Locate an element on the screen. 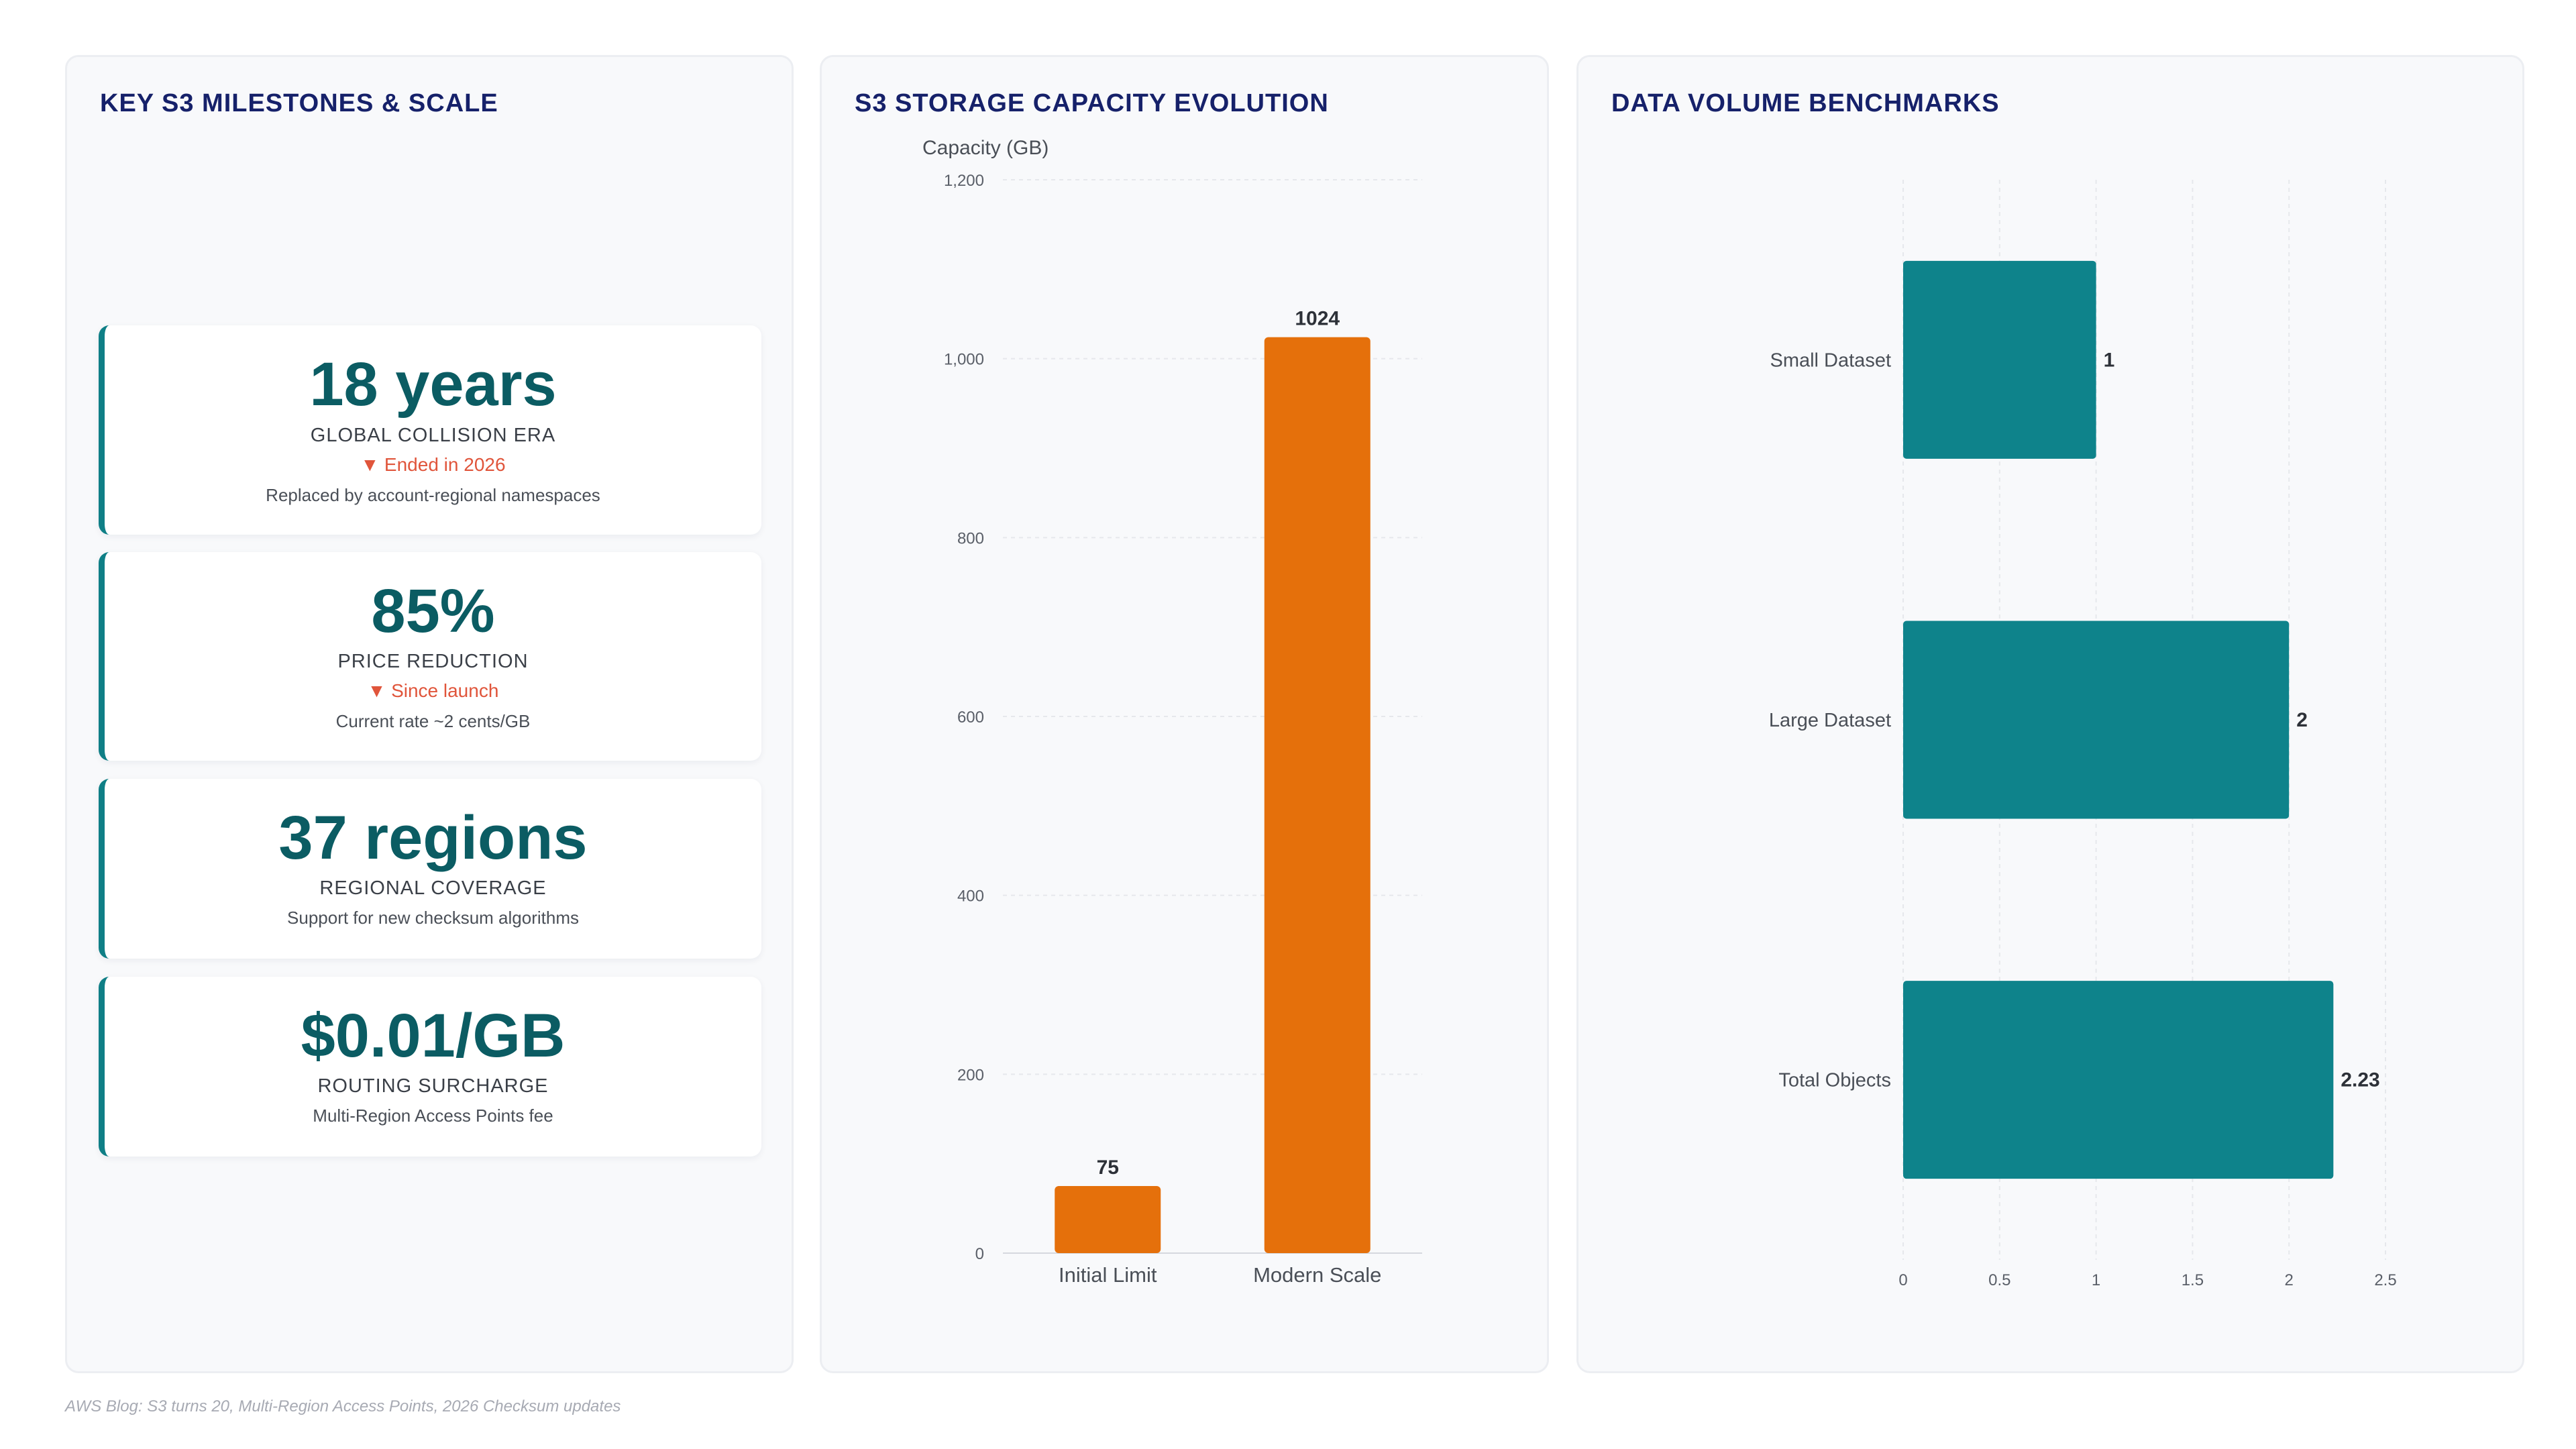 This screenshot has width=2576, height=1449. volume-chart-title: DATA VOLUME BENCHMARKS is located at coordinates (1805, 103).